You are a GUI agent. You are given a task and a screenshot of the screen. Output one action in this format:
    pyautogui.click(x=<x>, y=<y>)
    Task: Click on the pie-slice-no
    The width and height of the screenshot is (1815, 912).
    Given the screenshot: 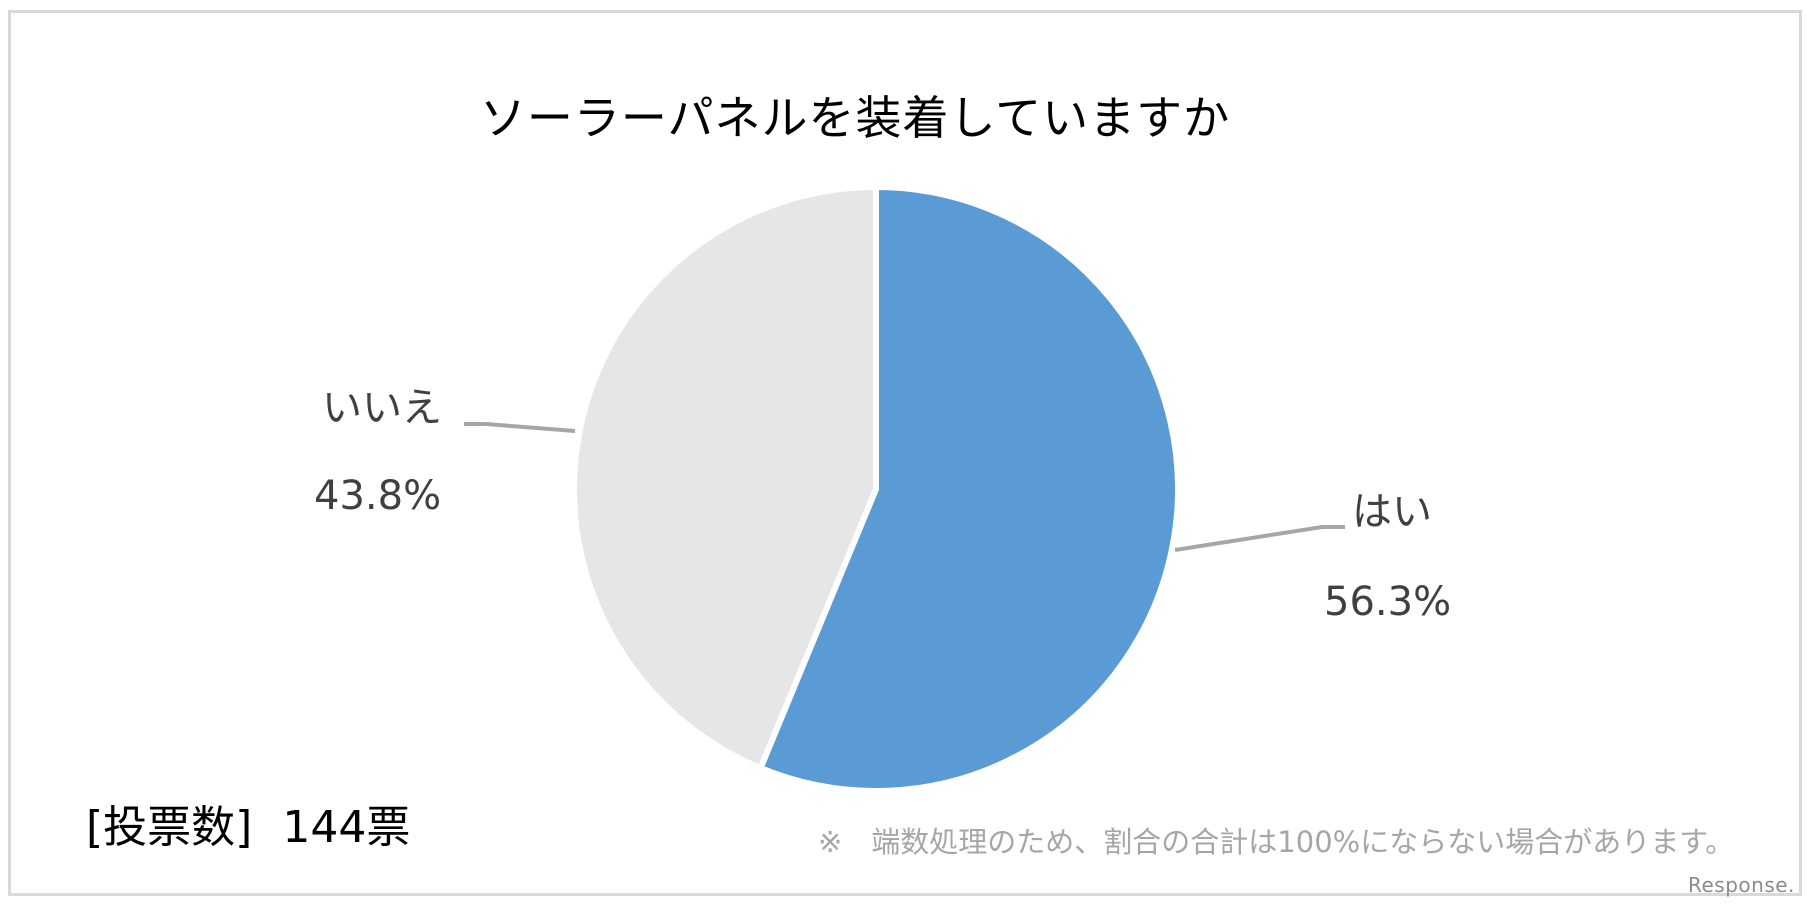 What is the action you would take?
    pyautogui.click(x=725, y=477)
    